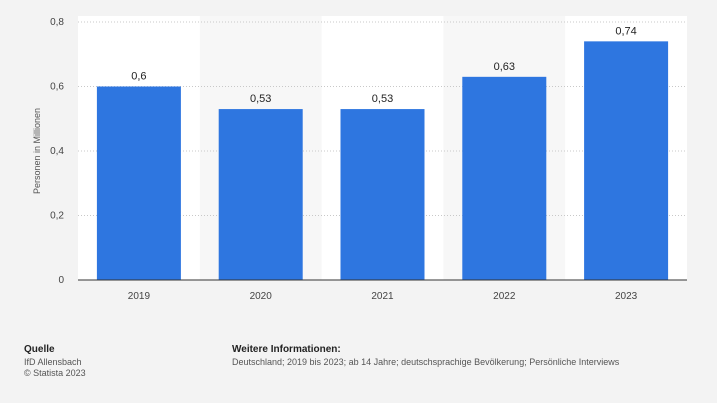 The width and height of the screenshot is (717, 403). Describe the element at coordinates (261, 296) in the screenshot. I see `x-tick-label: 2020` at that location.